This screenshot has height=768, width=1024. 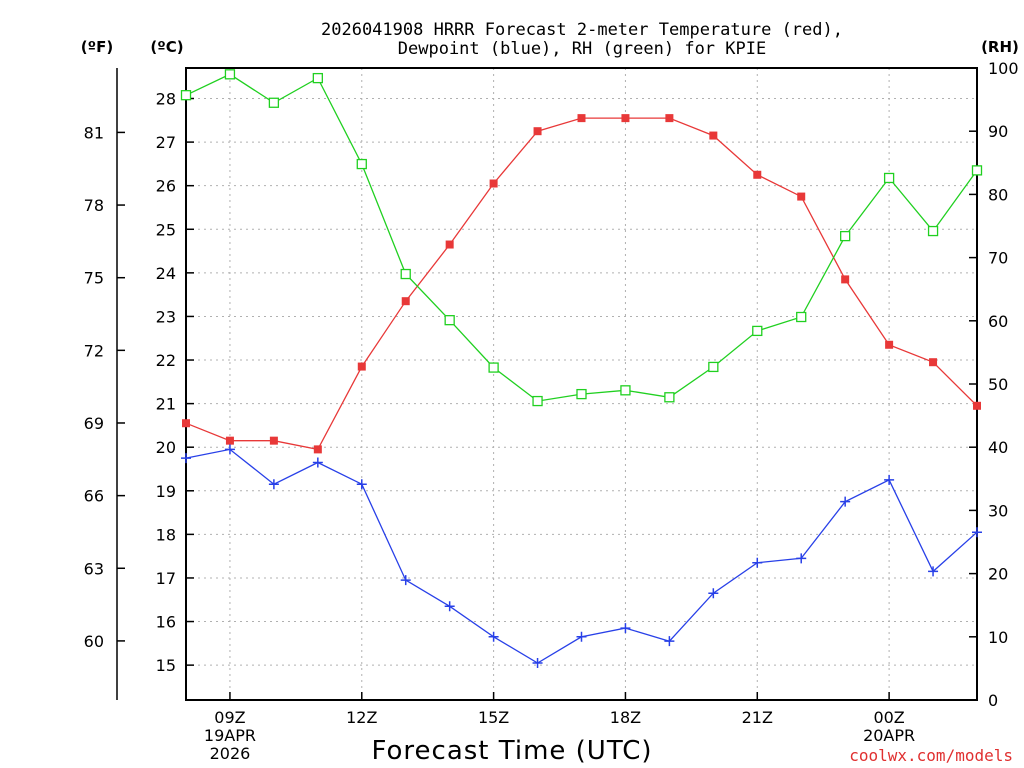 What do you see at coordinates (998, 194) in the screenshot?
I see `rh-tick-label: 80` at bounding box center [998, 194].